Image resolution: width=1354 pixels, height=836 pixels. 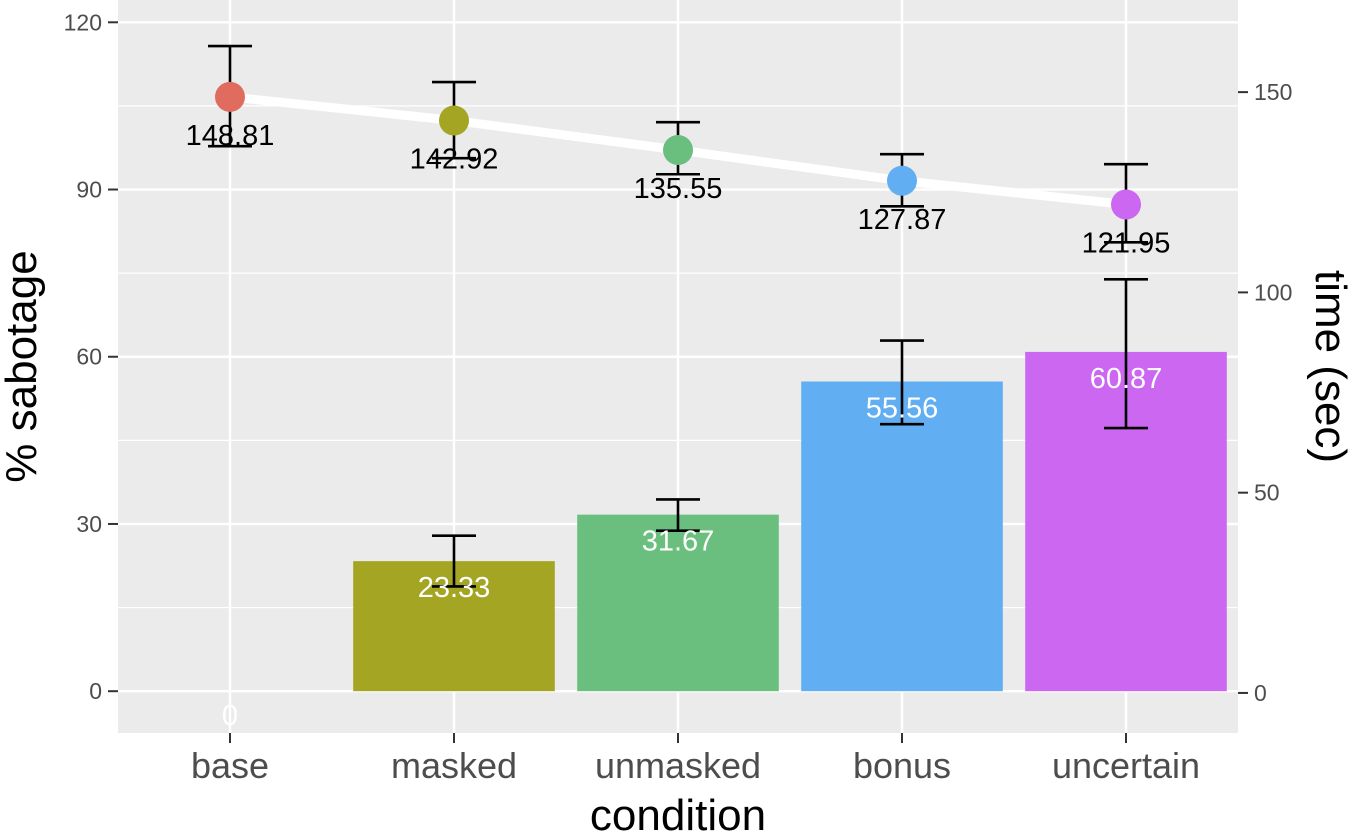 I want to click on y-tick-label: 30, so click(x=89, y=524).